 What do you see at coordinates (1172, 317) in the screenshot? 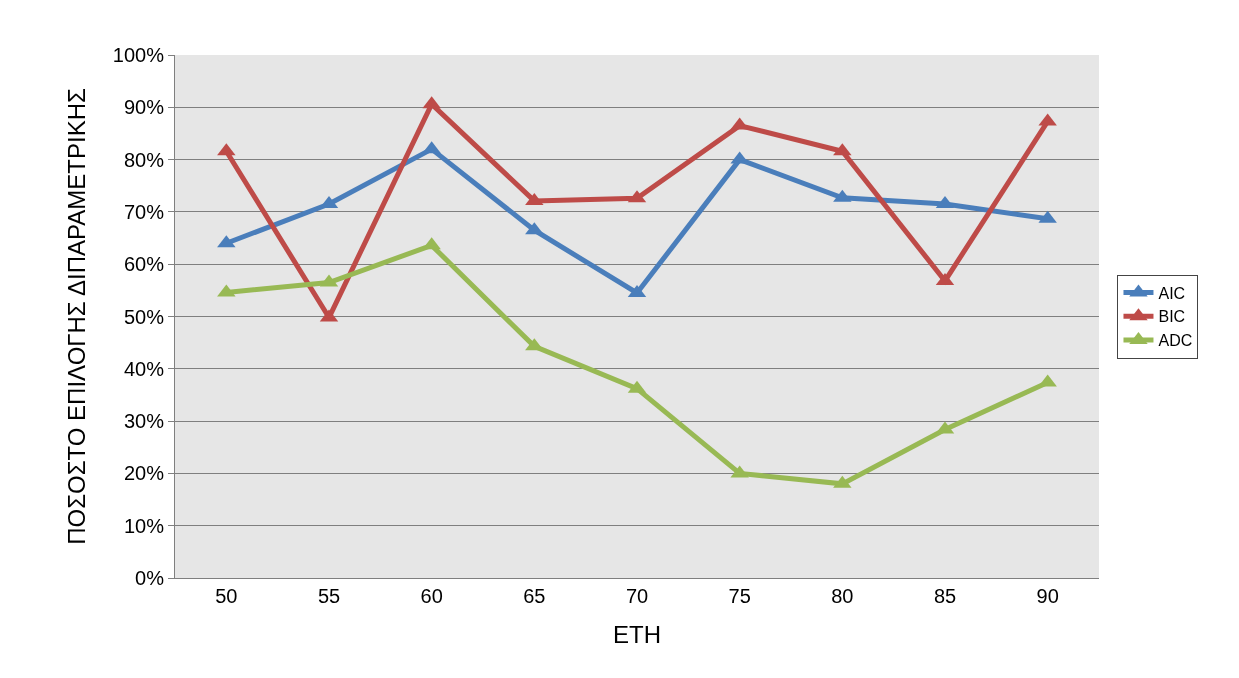
I see `legend-label: BIC` at bounding box center [1172, 317].